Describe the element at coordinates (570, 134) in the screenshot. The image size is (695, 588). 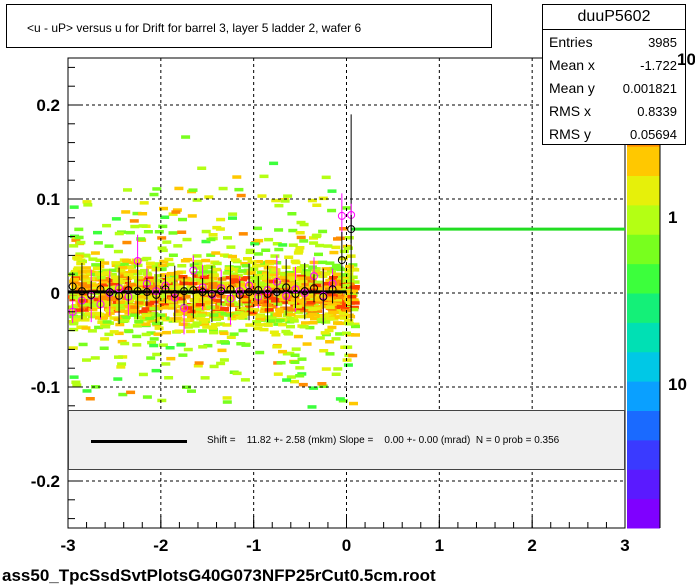
I see `stats-key: RMS y` at that location.